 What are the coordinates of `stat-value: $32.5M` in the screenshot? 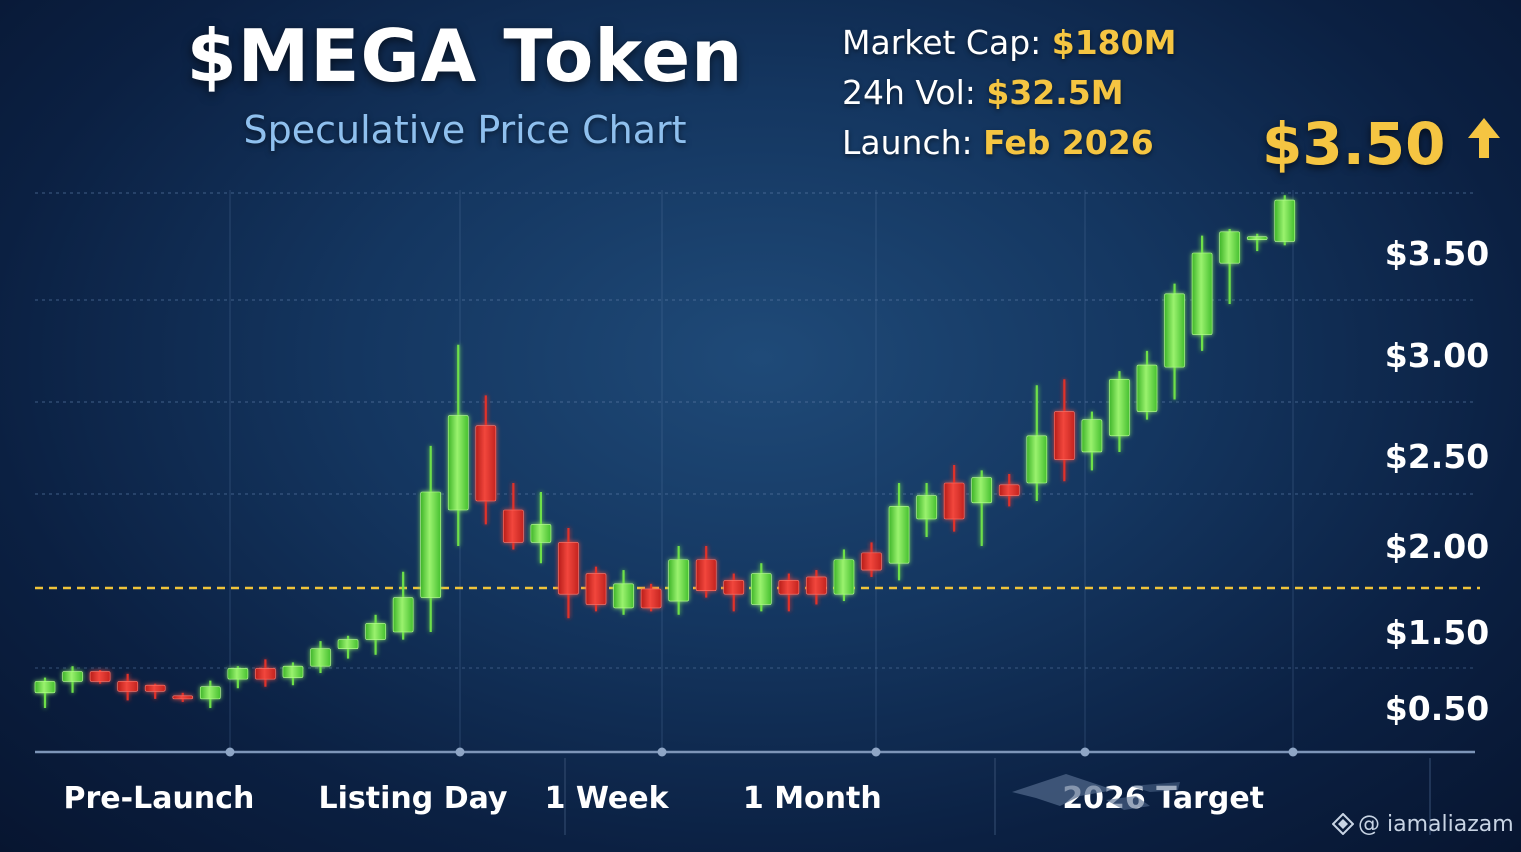 It's located at (1055, 92).